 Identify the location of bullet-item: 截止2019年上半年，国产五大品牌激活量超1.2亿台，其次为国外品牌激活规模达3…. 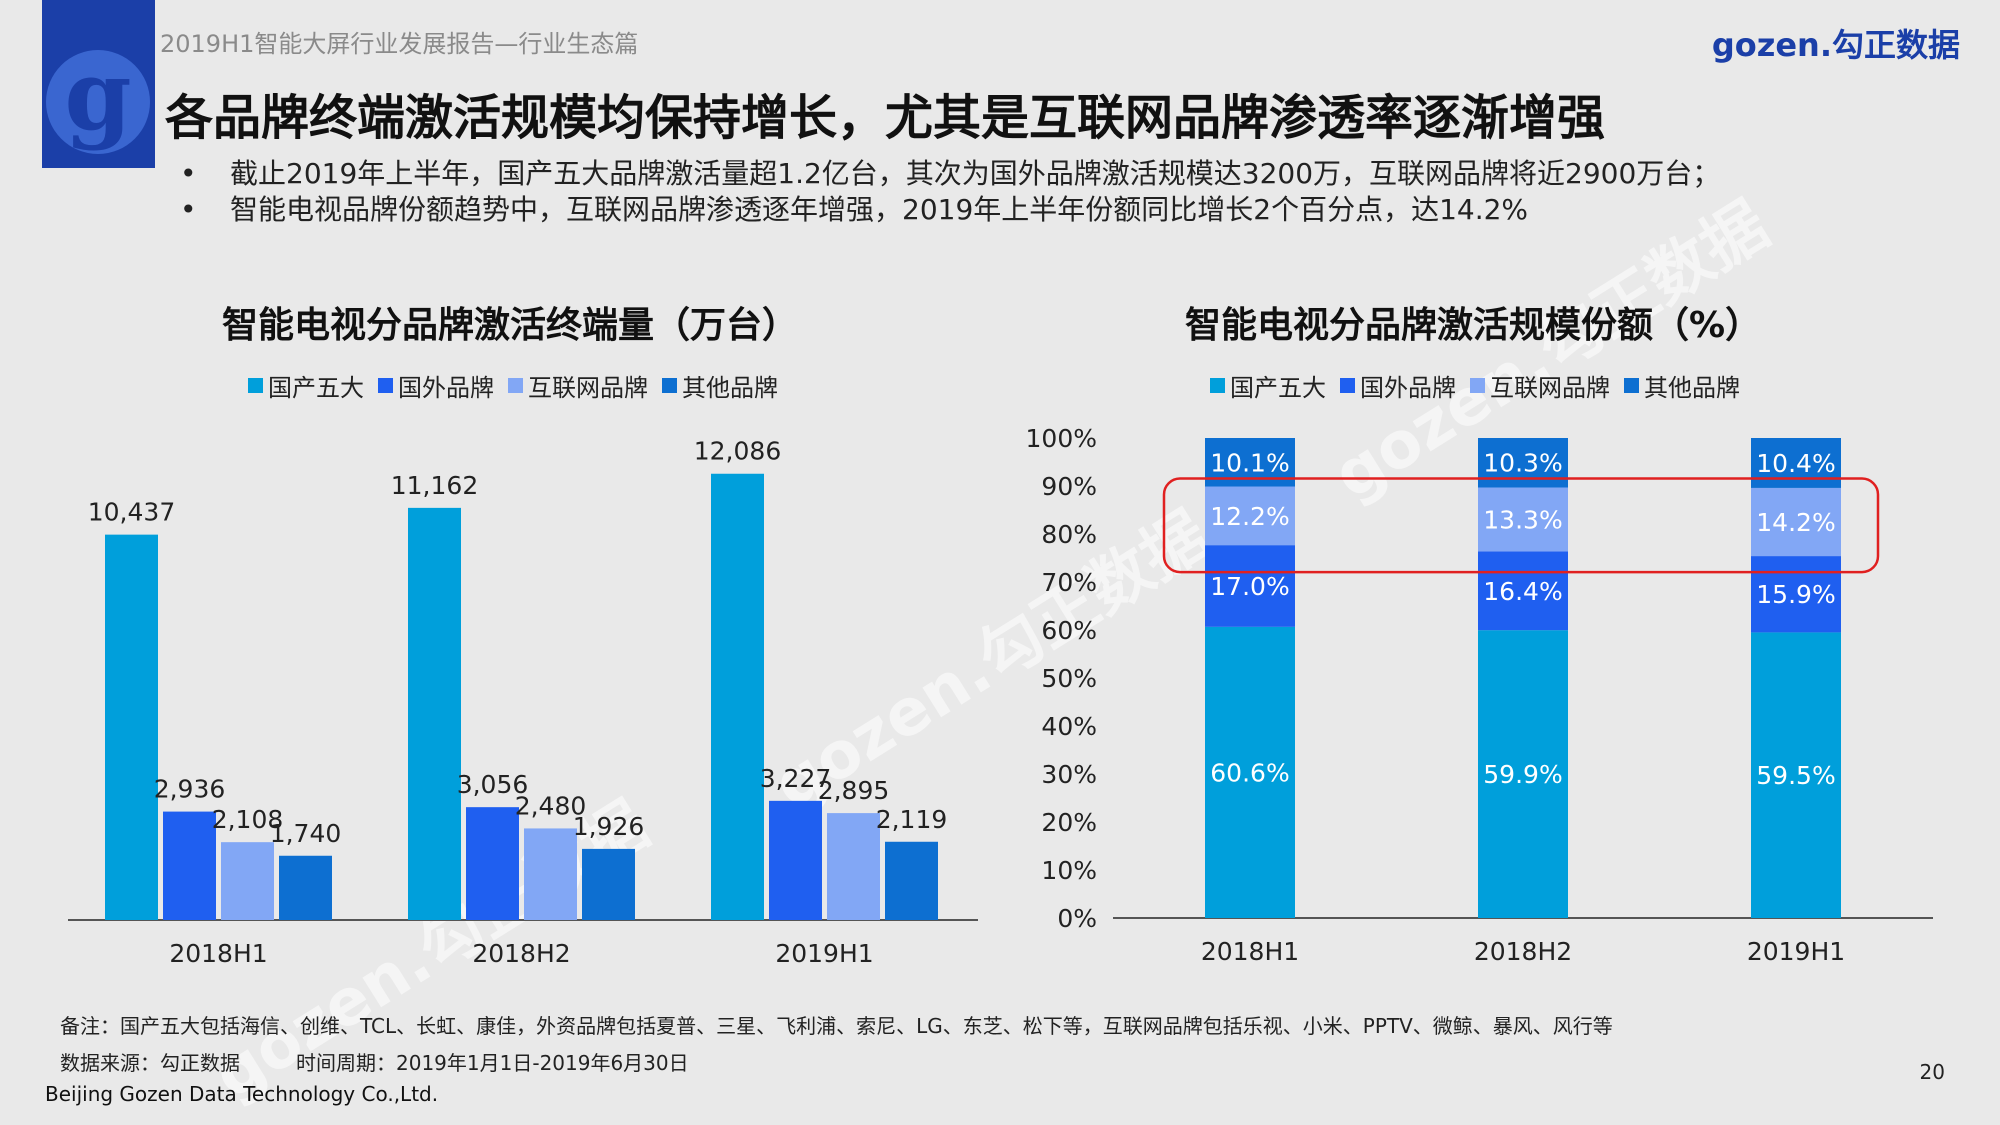
(950, 174).